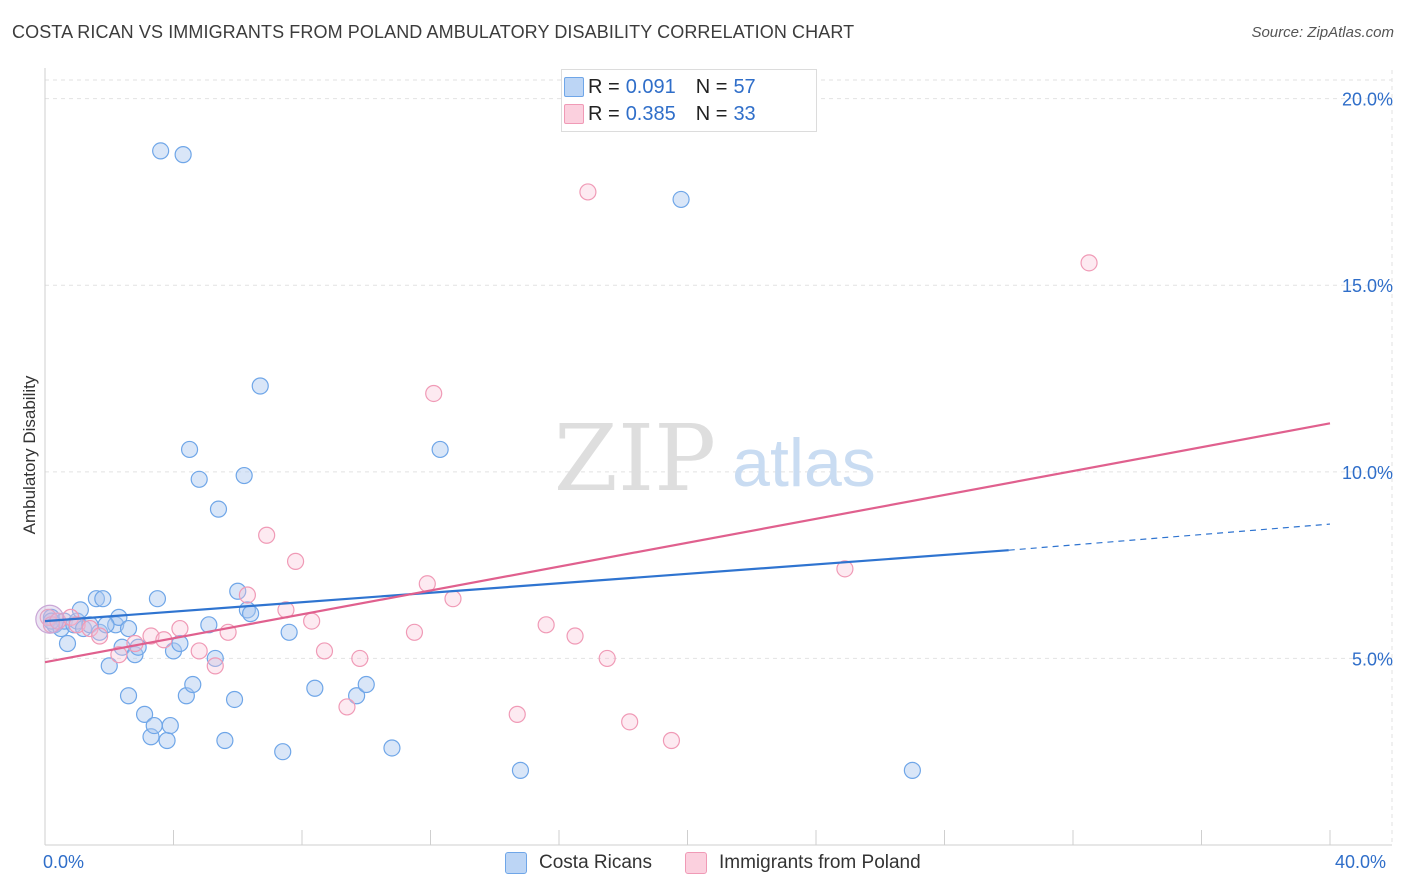 The width and height of the screenshot is (1406, 892). I want to click on x-tick-label-max: 40.0%, so click(1361, 862).